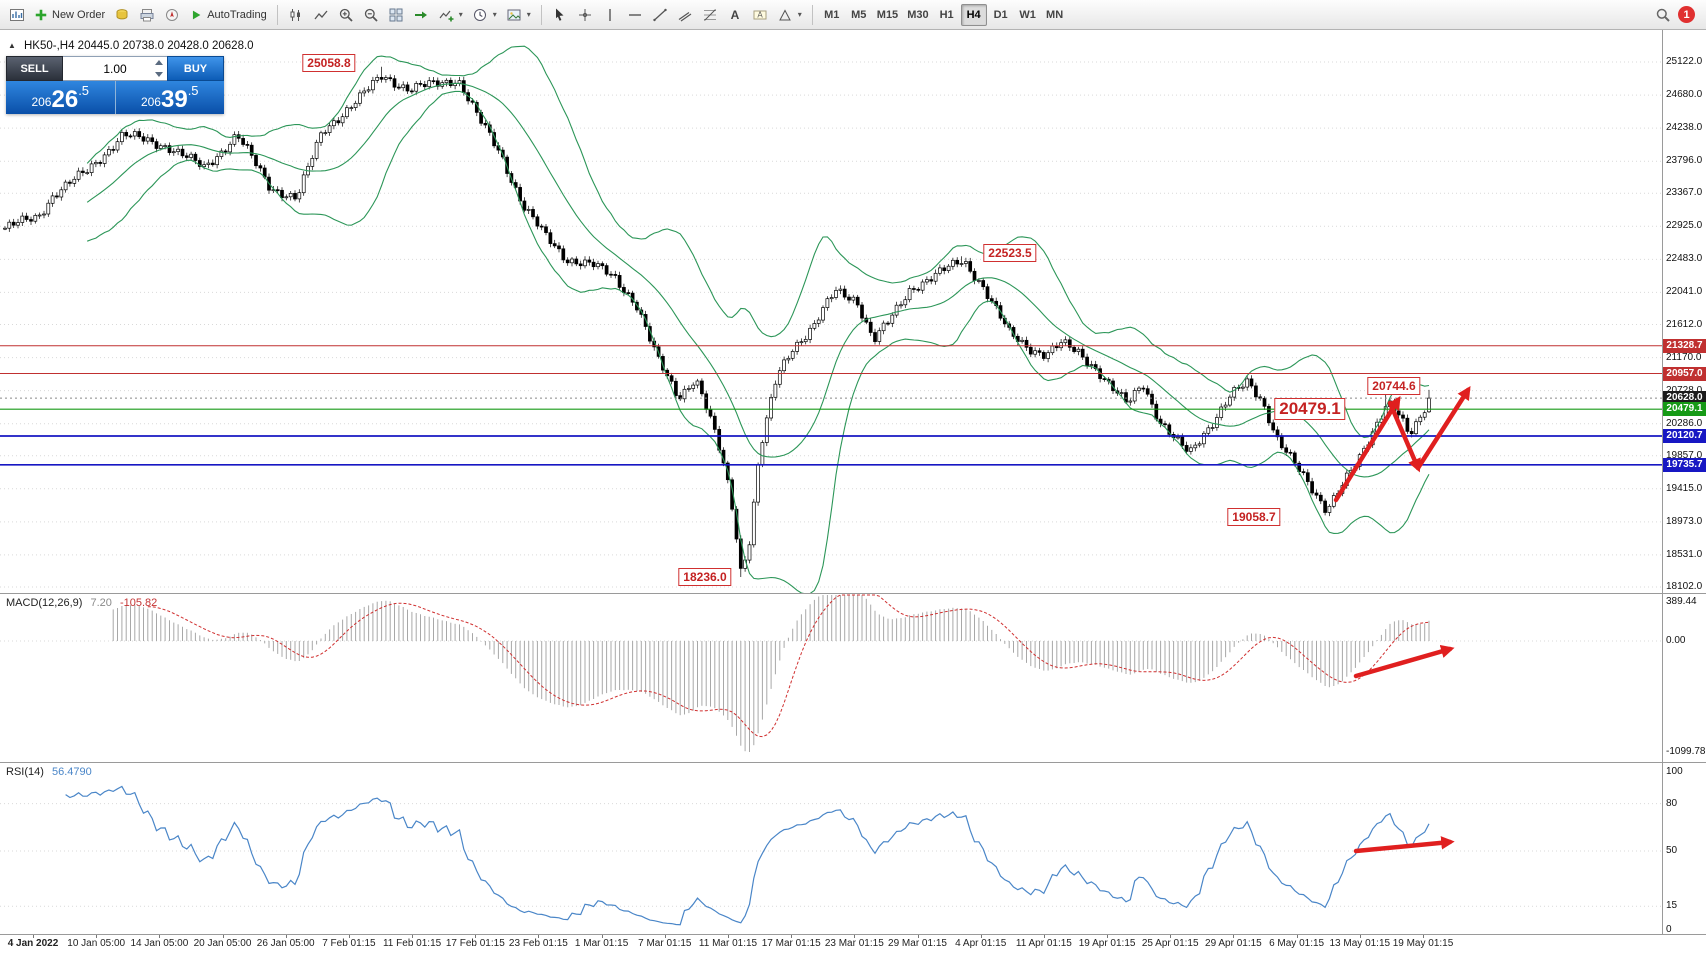  I want to click on autotrading-label: AutoTrading, so click(237, 14).